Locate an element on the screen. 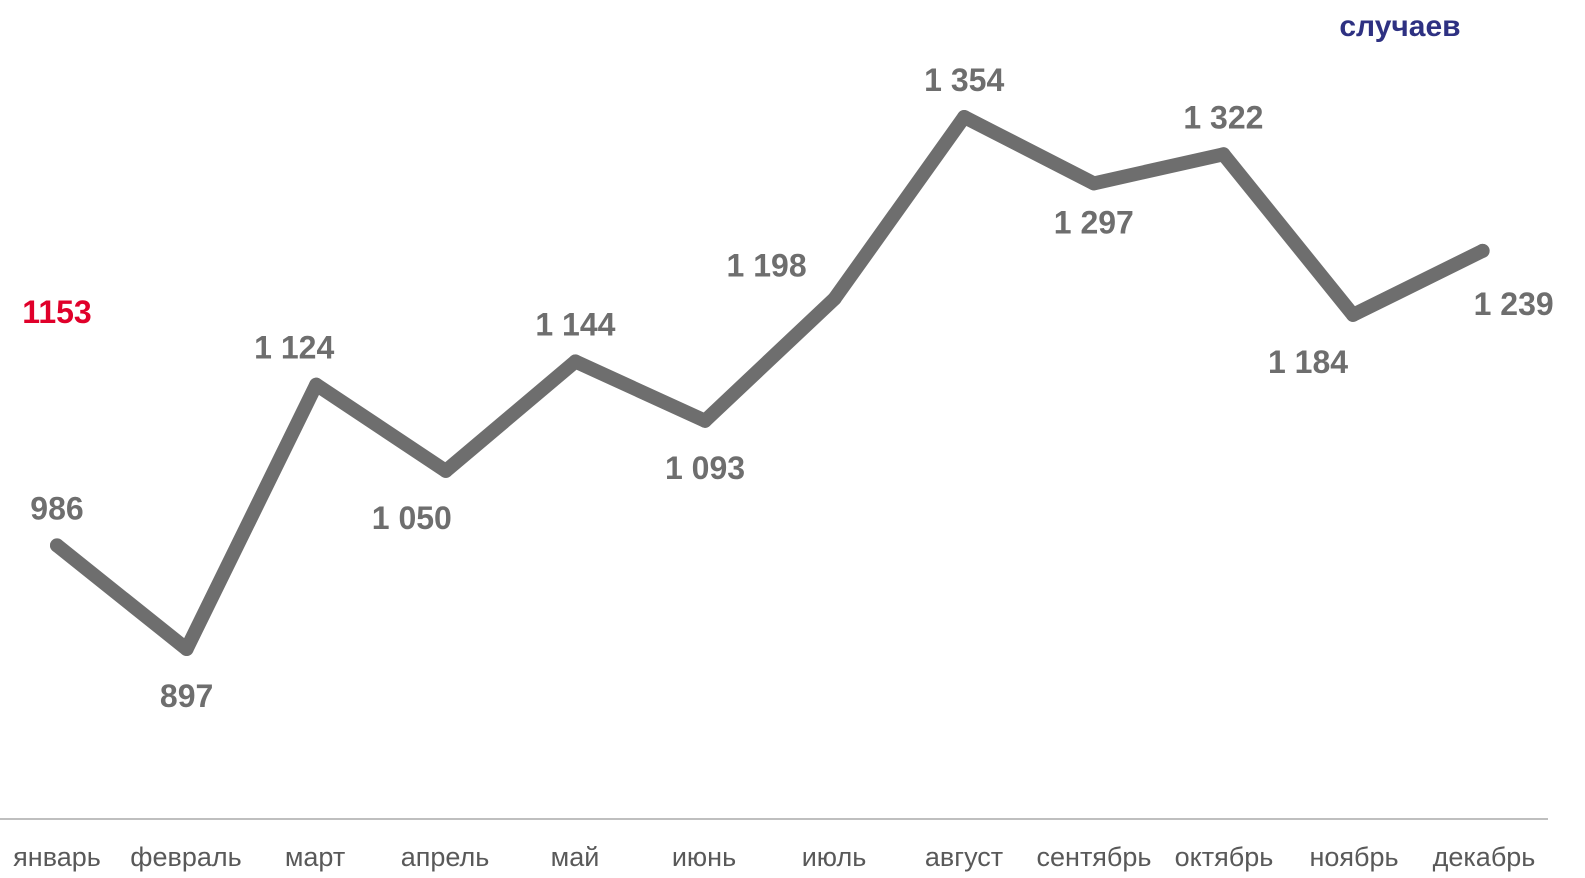 This screenshot has height=878, width=1585. data-label: 1 144 is located at coordinates (575, 324).